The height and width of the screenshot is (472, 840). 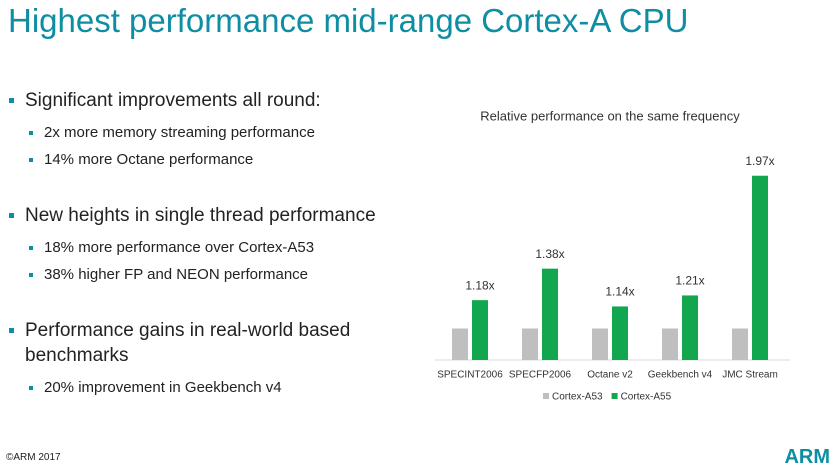 I want to click on x-tick-label: JMC Stream, so click(x=750, y=375).